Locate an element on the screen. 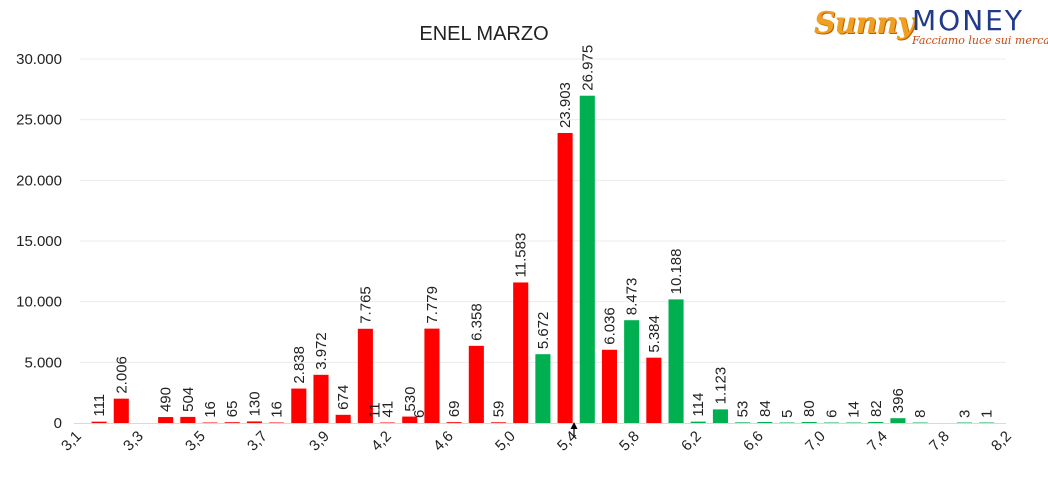 The width and height of the screenshot is (1048, 486). data-label: 80 is located at coordinates (809, 408).